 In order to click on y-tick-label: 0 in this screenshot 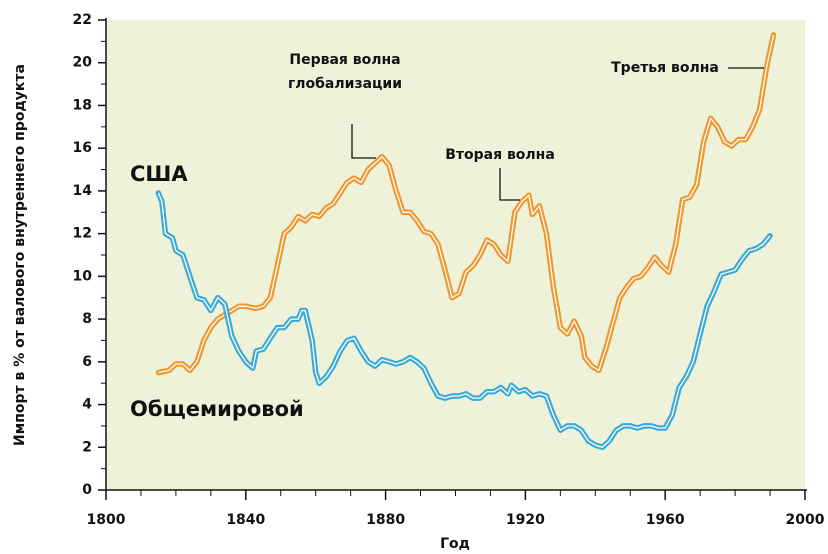, I will do `click(87, 490)`.